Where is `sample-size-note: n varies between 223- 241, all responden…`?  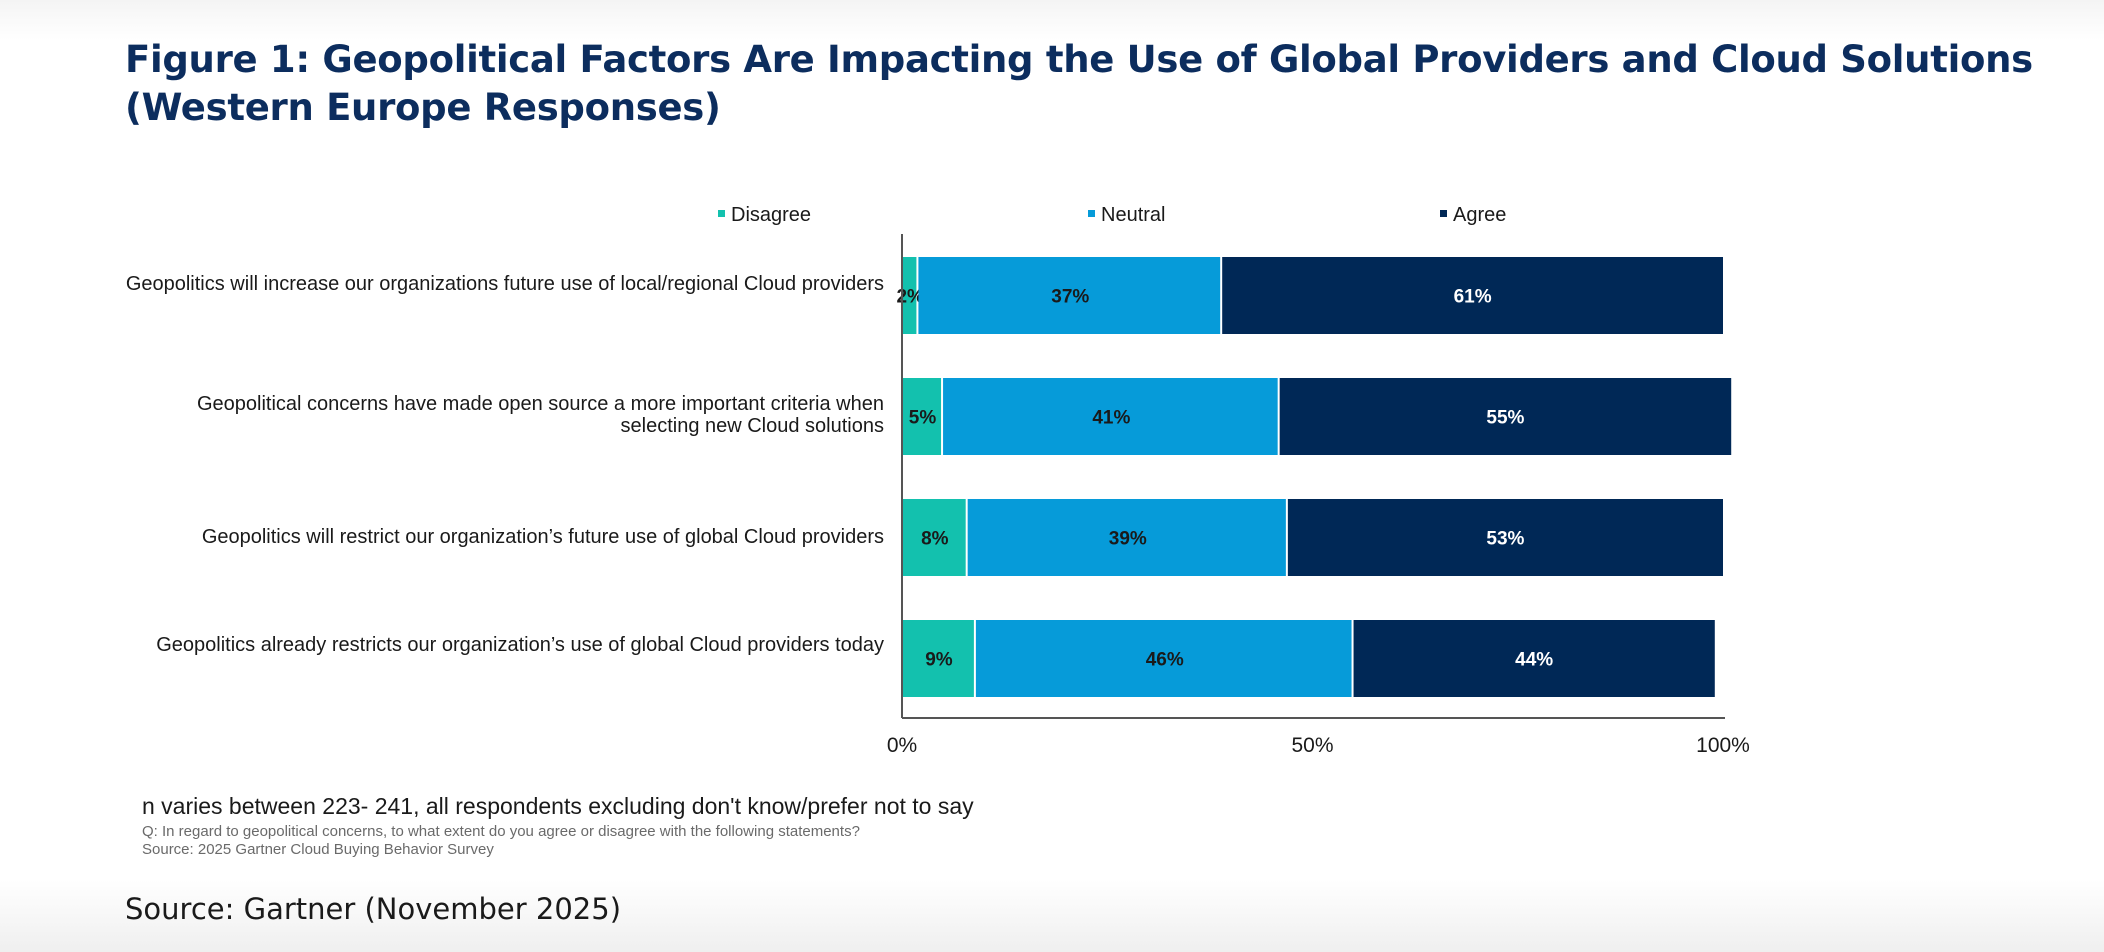 sample-size-note: n varies between 223- 241, all responden… is located at coordinates (558, 806).